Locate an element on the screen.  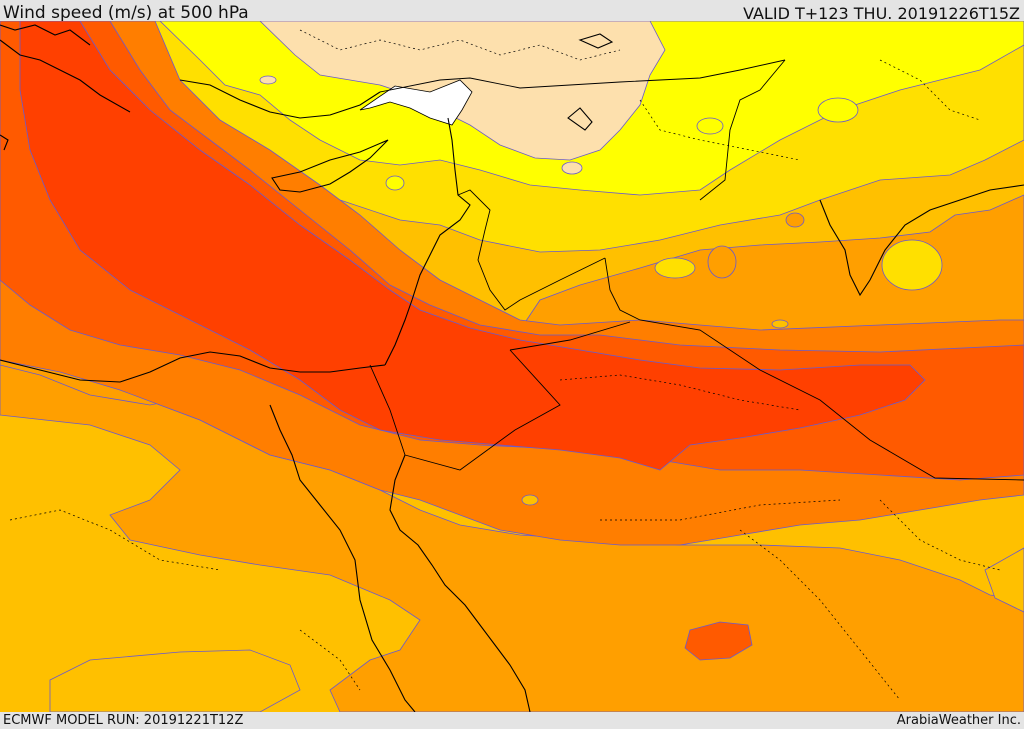
wind-band-7-patch is located at coordinates (718, 641).